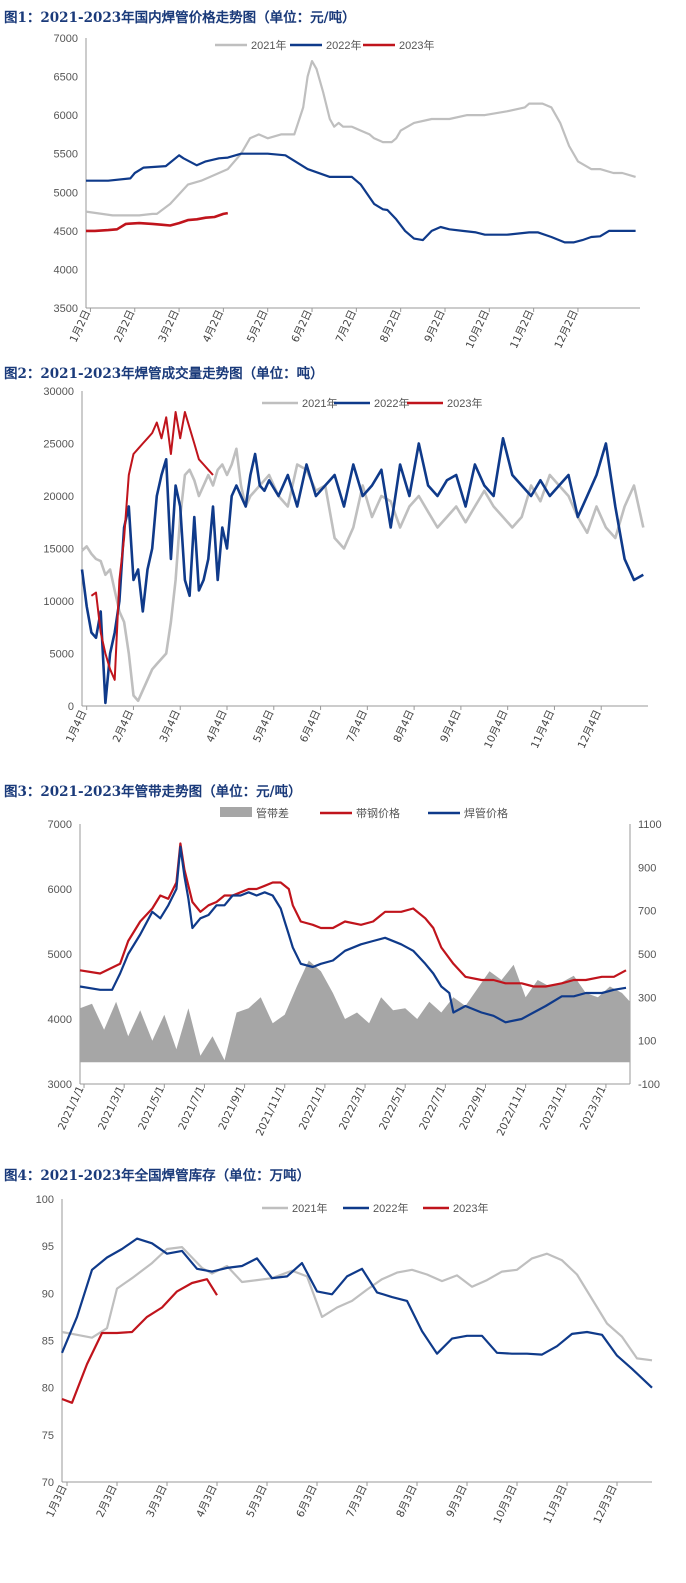 The image size is (686, 1583). Describe the element at coordinates (543, 729) in the screenshot. I see `c2-xtick-label: 11月4日` at that location.